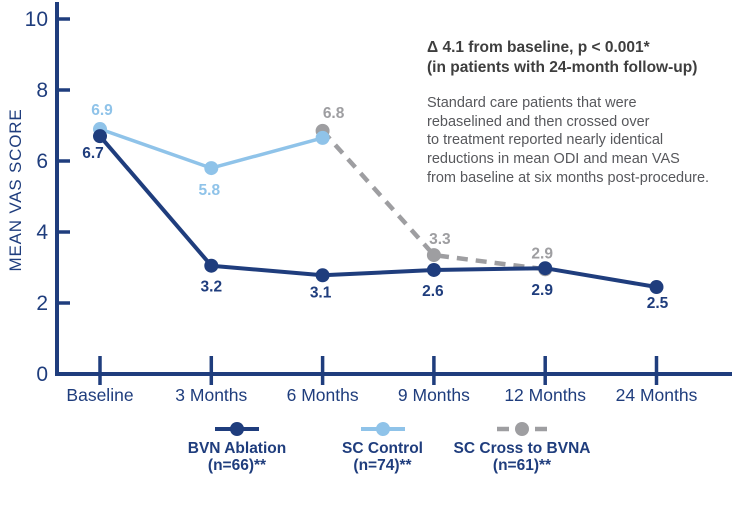  I want to click on data-label-bvn-ablation: 3.1, so click(321, 292).